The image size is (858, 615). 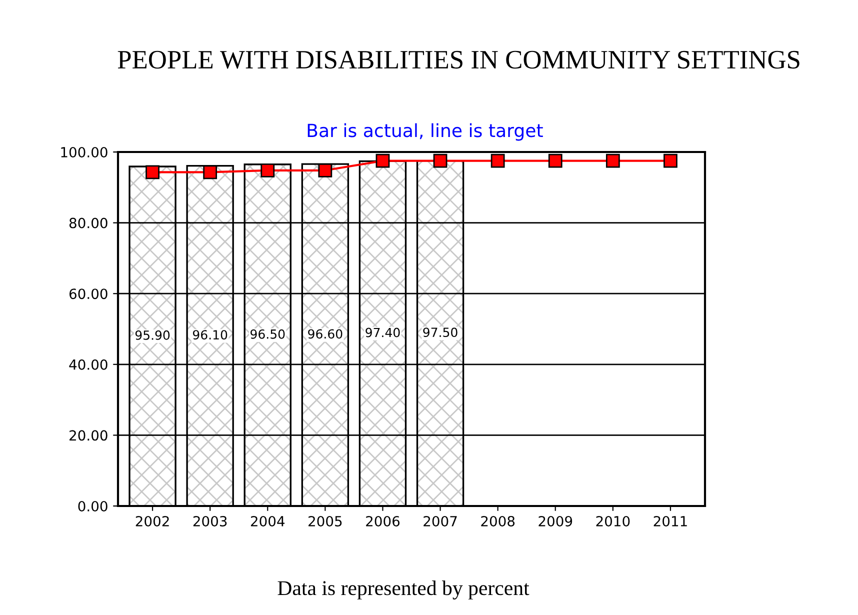 What do you see at coordinates (93, 506) in the screenshot?
I see `y-tick-label: 0.00` at bounding box center [93, 506].